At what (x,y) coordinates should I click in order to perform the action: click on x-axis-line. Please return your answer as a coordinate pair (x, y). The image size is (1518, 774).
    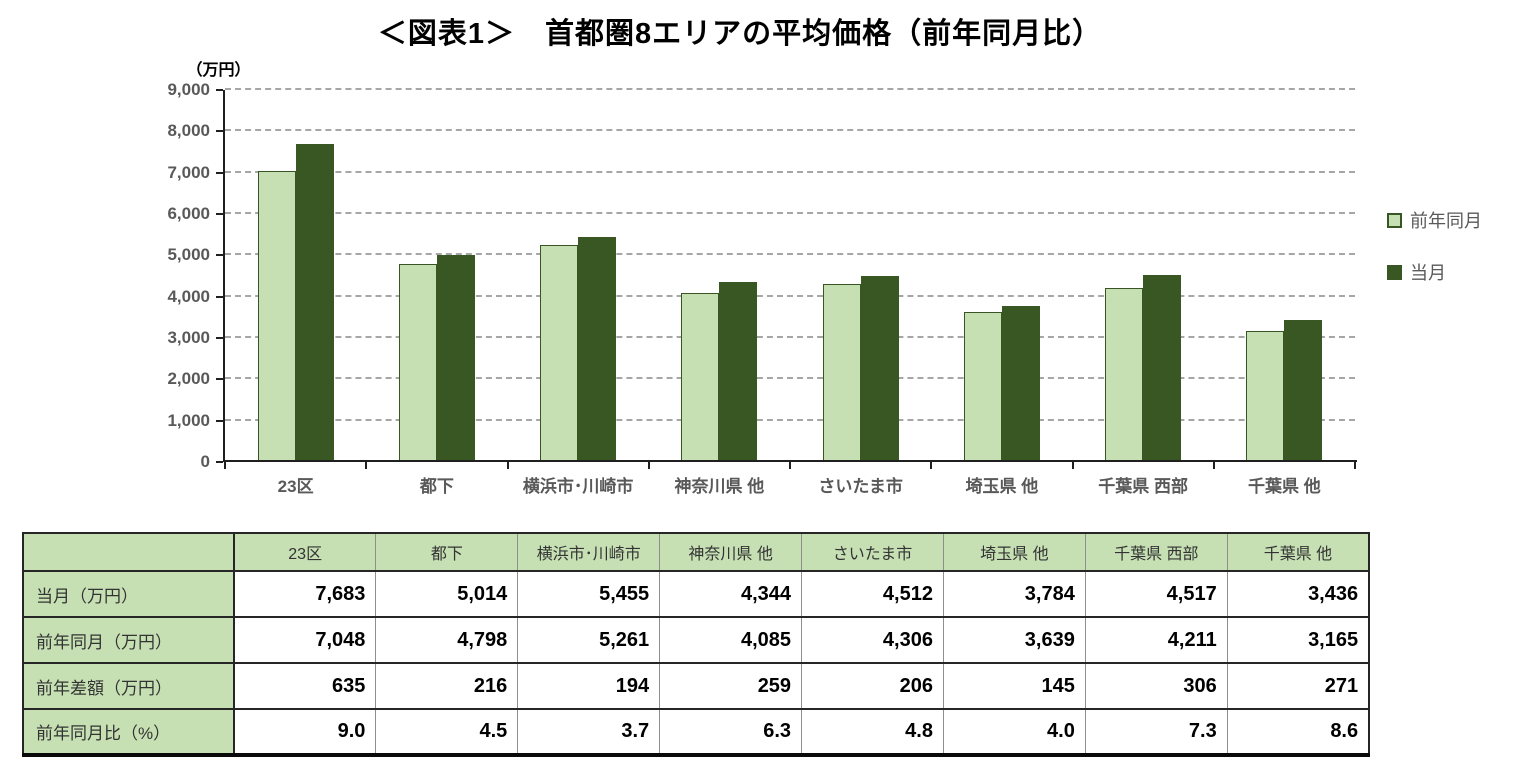
    Looking at the image, I should click on (790, 461).